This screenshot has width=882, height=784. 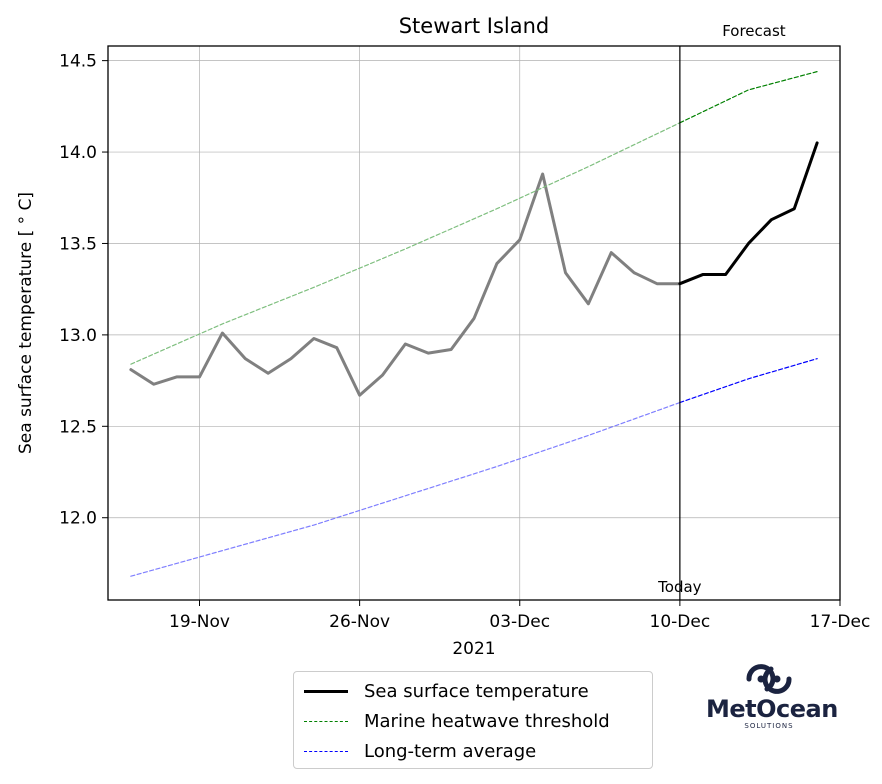 I want to click on y-tick-label: 13.0, so click(x=78, y=336).